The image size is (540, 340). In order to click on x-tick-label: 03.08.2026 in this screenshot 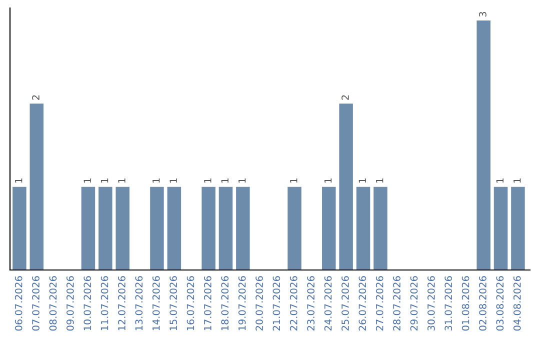, I will do `click(500, 303)`.